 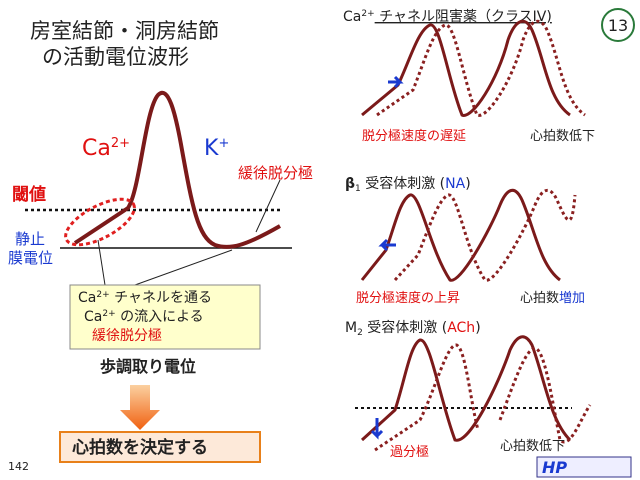 I want to click on panel-note: 過分極, so click(x=409, y=452).